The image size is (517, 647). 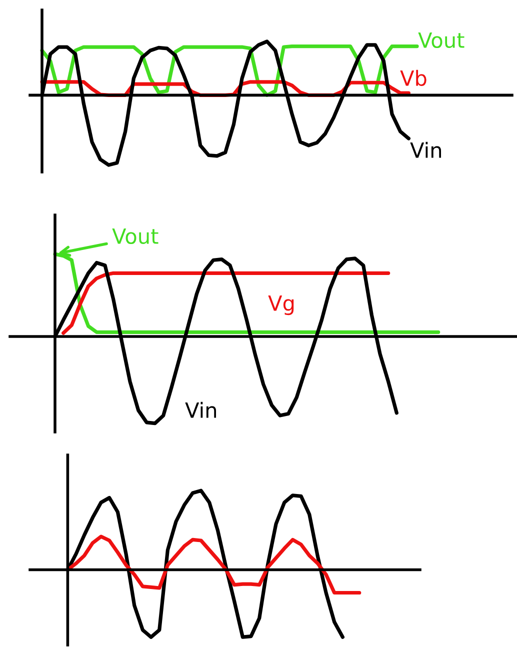 I want to click on series-label: Vg, so click(x=281, y=306).